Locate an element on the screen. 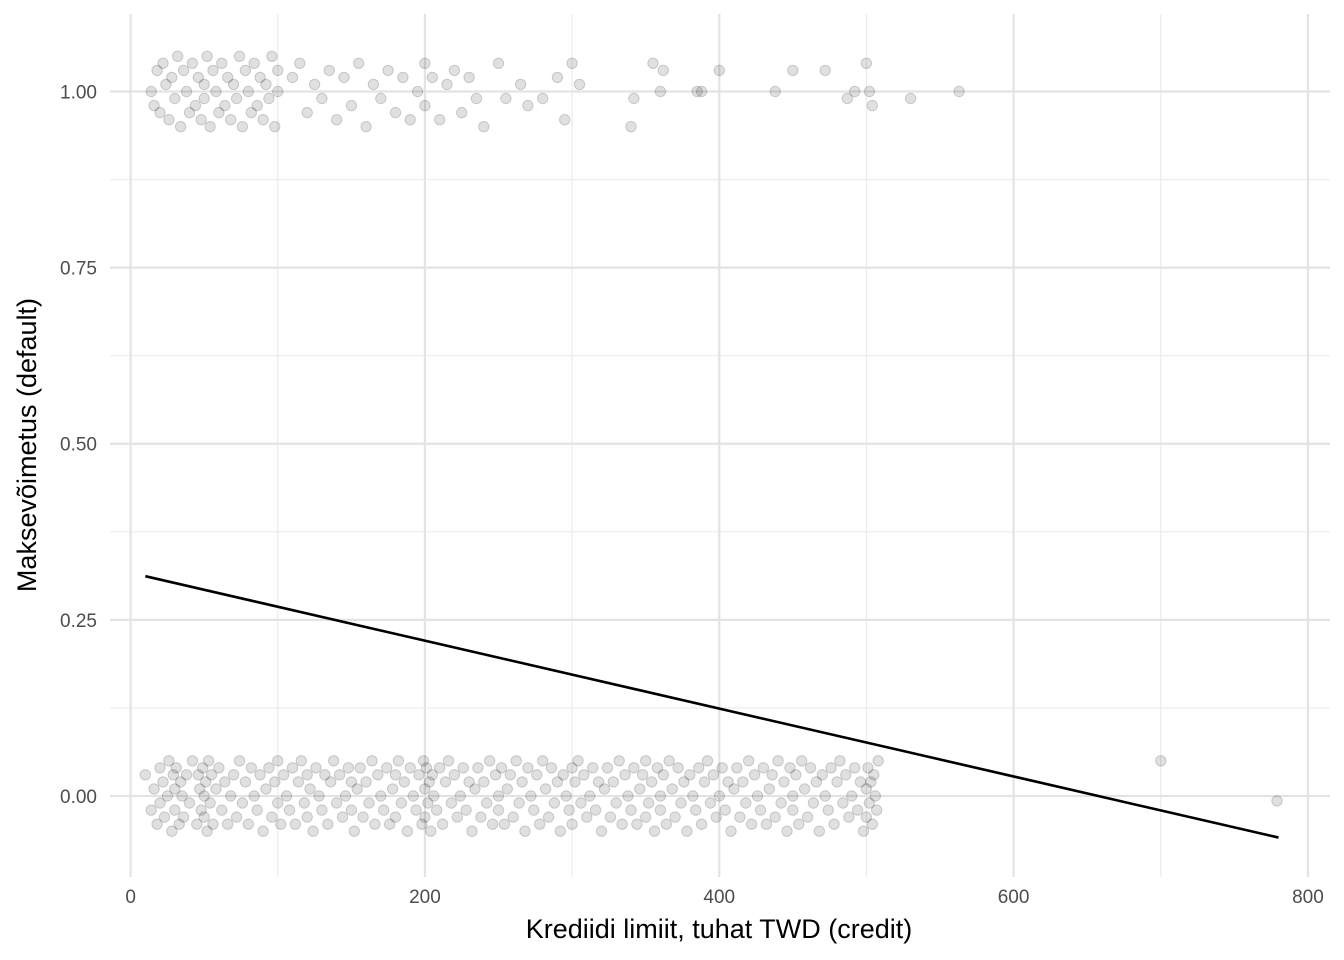 This screenshot has width=1344, height=960. x-tick-label: 200 is located at coordinates (425, 897).